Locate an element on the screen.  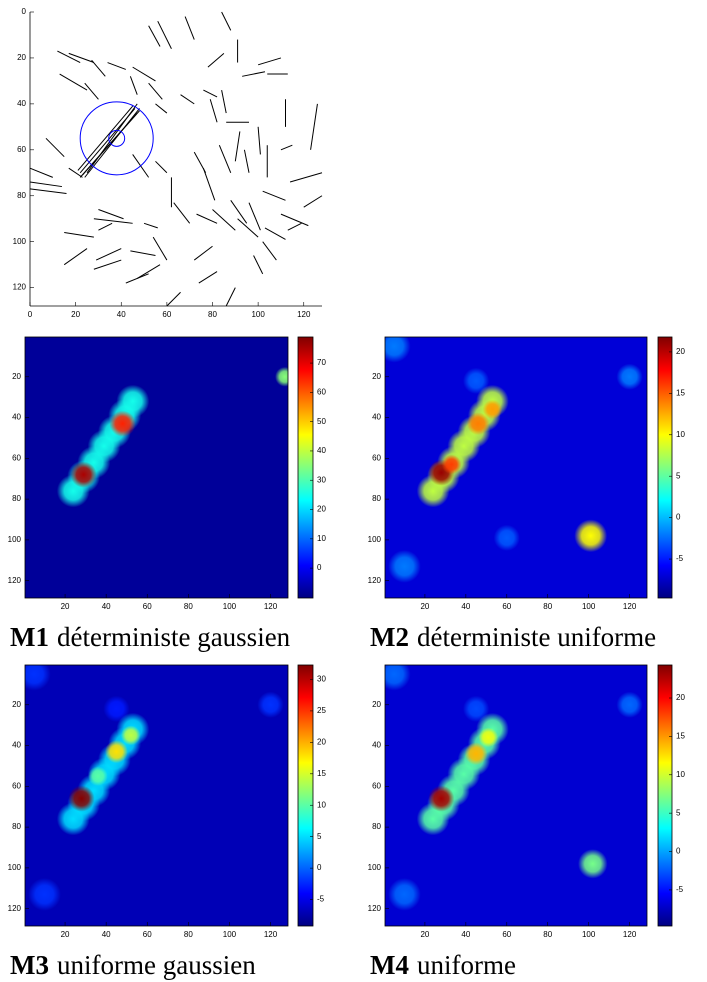
y-tick-label: 0 is located at coordinates (24, 11).